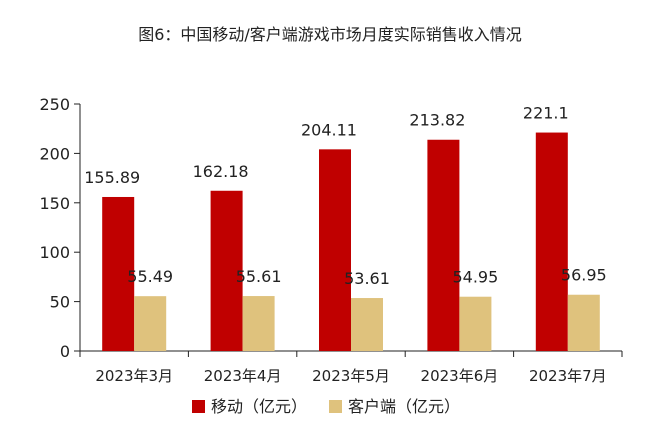 This screenshot has height=448, width=661. I want to click on y-tick-label: 50, so click(60, 302).